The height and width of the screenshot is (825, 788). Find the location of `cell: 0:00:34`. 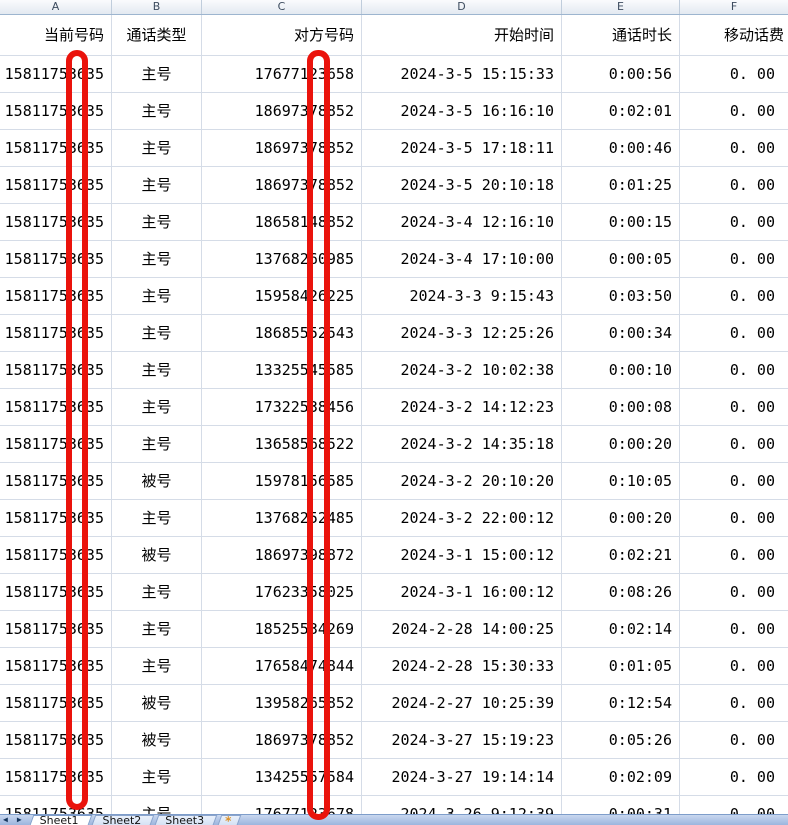

cell: 0:00:34 is located at coordinates (621, 333).